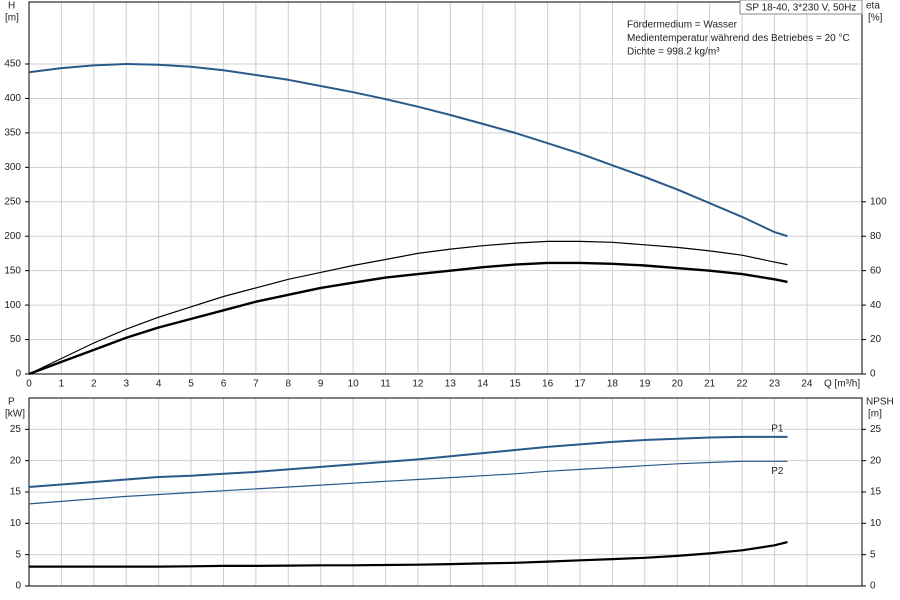 Image resolution: width=900 pixels, height=600 pixels. I want to click on x-tick-label: 9, so click(321, 384).